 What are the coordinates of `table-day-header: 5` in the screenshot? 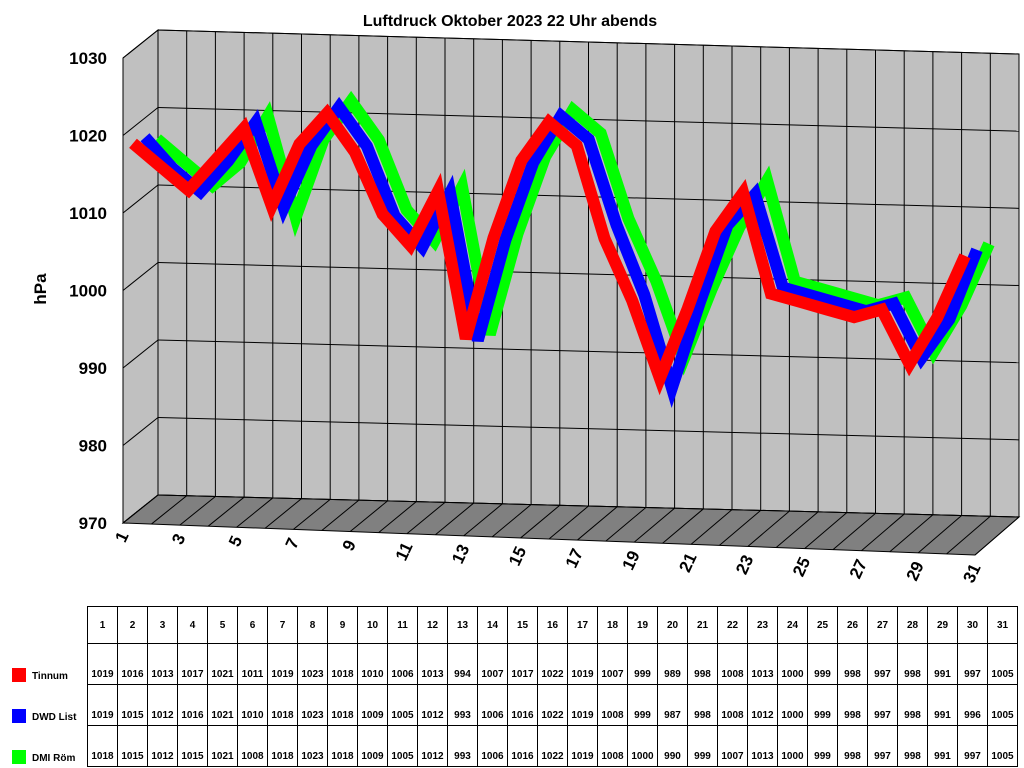 It's located at (222, 625).